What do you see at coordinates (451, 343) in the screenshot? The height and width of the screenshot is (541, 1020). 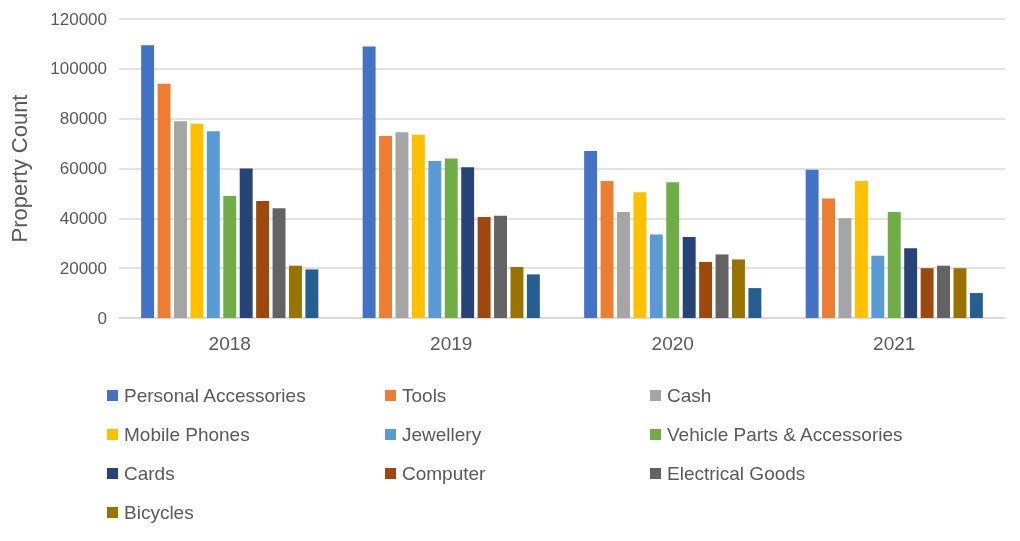 I see `x-tick-label: 2019` at bounding box center [451, 343].